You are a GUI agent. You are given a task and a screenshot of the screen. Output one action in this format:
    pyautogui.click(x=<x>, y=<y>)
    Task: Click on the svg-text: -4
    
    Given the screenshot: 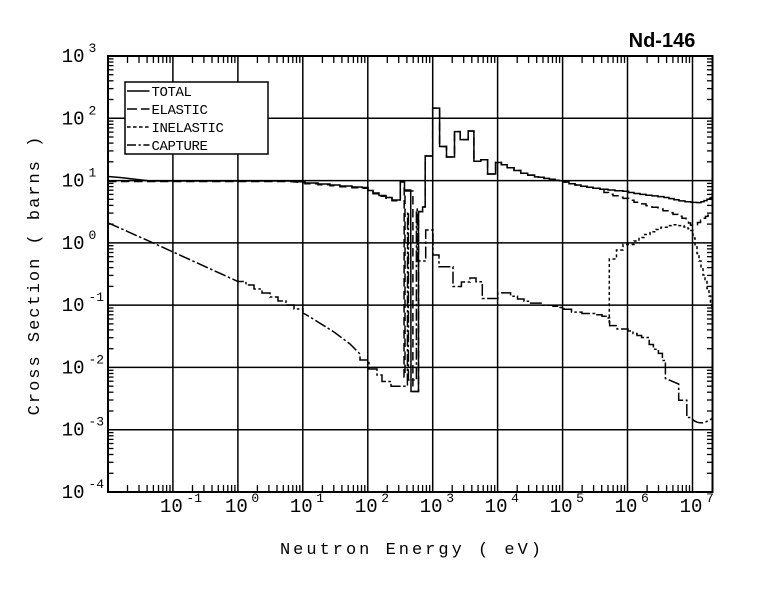 What is the action you would take?
    pyautogui.click(x=97, y=484)
    